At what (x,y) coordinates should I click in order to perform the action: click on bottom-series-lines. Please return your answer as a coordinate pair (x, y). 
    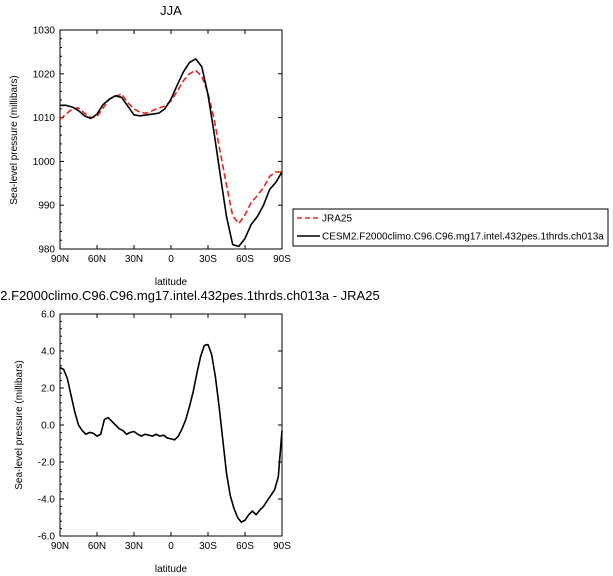
    Looking at the image, I should click on (171, 433).